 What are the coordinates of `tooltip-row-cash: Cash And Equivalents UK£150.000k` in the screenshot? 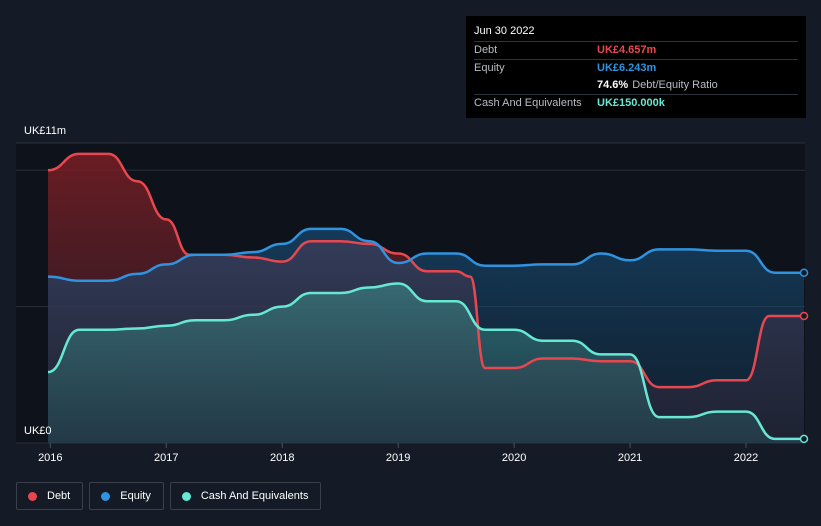 It's located at (636, 103).